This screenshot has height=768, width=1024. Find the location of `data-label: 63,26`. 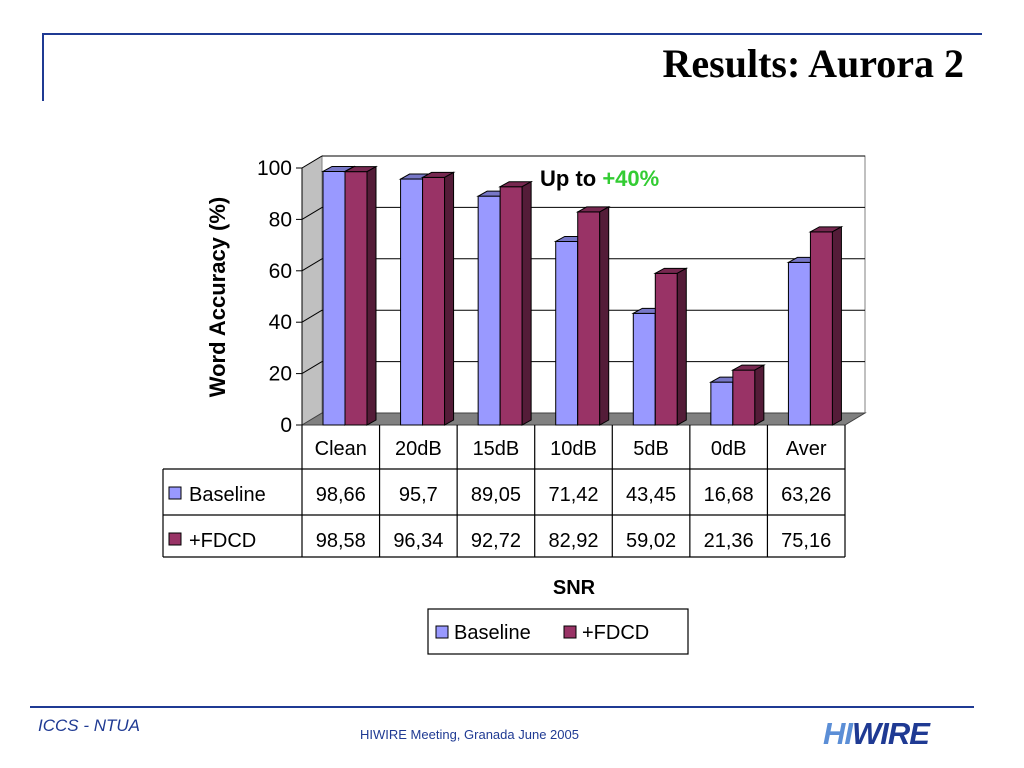

data-label: 63,26 is located at coordinates (806, 495).